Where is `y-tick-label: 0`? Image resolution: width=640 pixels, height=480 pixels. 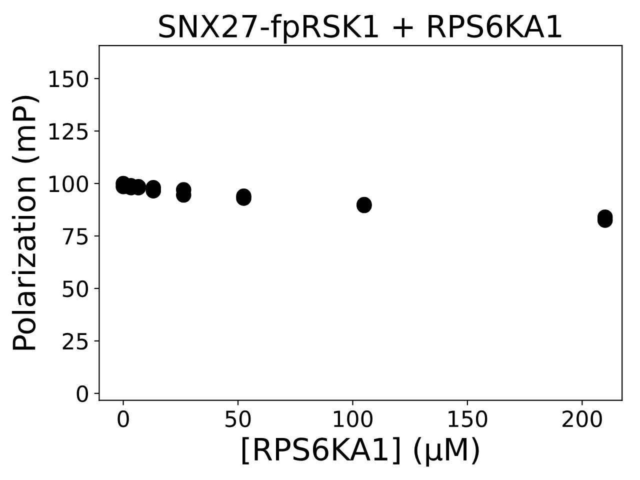 y-tick-label: 0 is located at coordinates (82, 393).